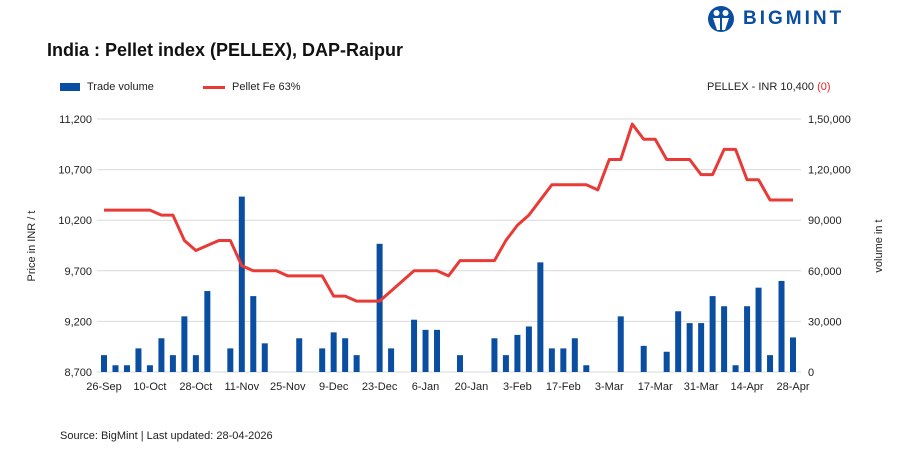 This screenshot has width=901, height=454. I want to click on y-tick-left: 8,700, so click(78, 373).